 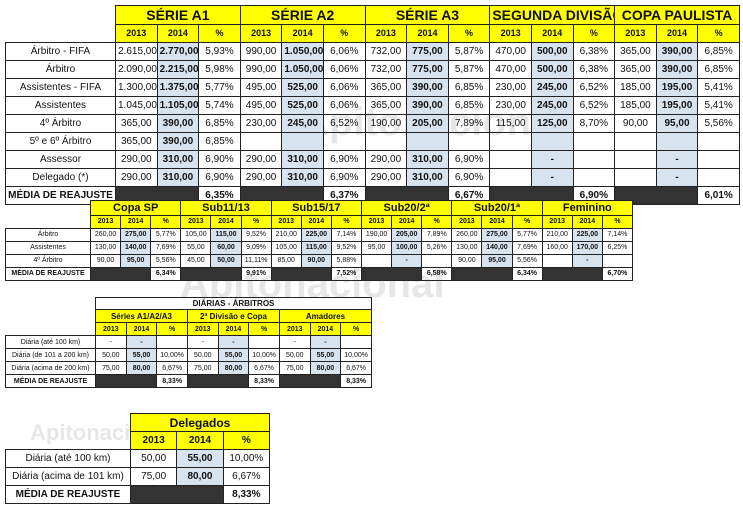 What do you see at coordinates (718, 195) in the screenshot?
I see `average-value: 6,01%` at bounding box center [718, 195].